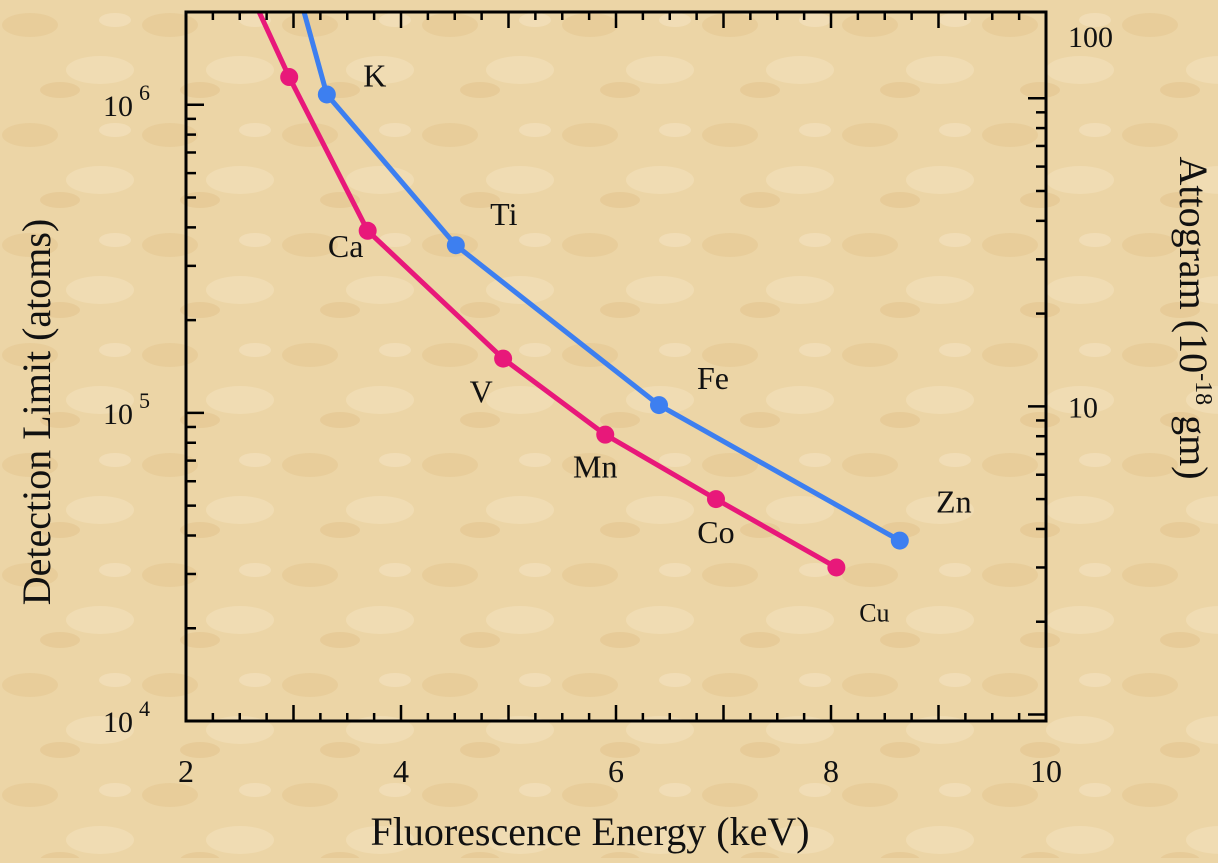  I want to click on x-tick-label: 6, so click(616, 771).